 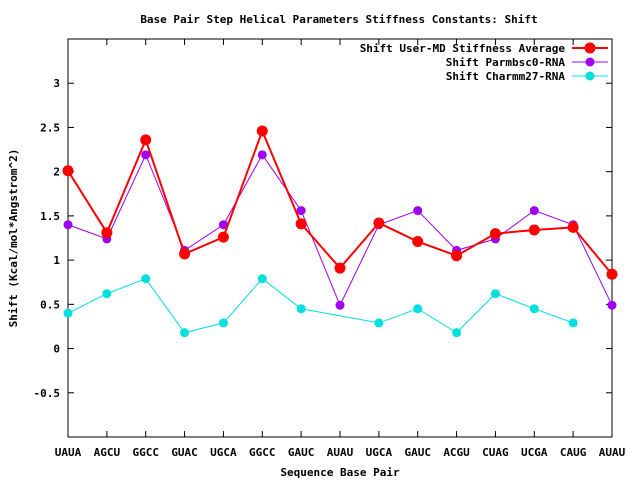 I want to click on y-tick-label: 0, so click(x=56, y=349).